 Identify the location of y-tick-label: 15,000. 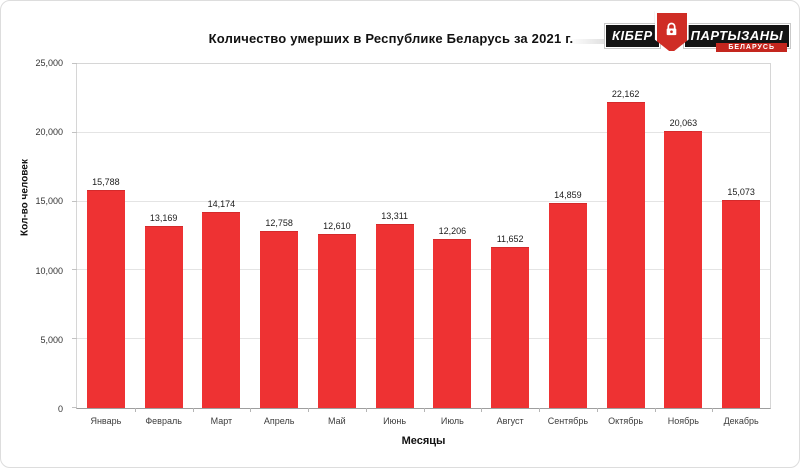
(49, 201).